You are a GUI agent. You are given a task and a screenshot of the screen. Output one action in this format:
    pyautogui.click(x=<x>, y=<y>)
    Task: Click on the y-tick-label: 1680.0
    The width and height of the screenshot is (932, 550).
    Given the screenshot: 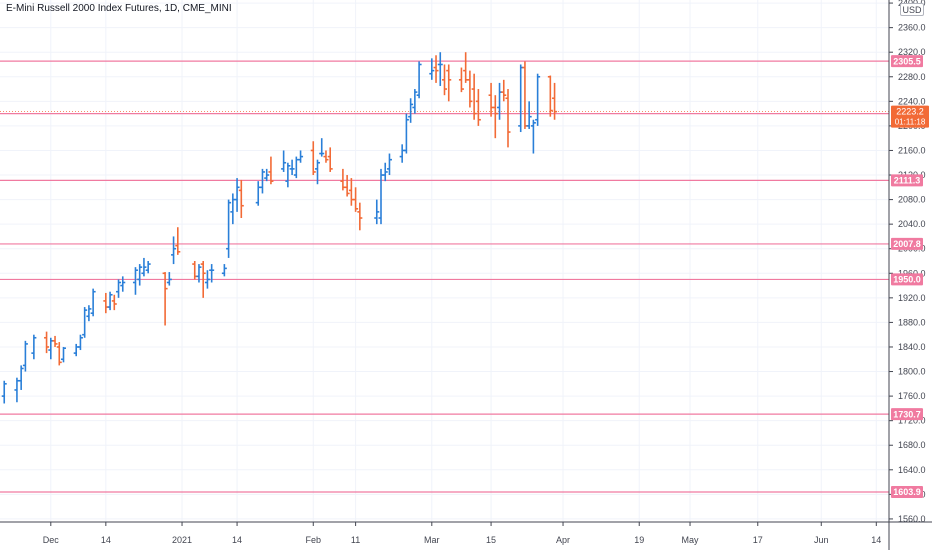 What is the action you would take?
    pyautogui.click(x=912, y=445)
    